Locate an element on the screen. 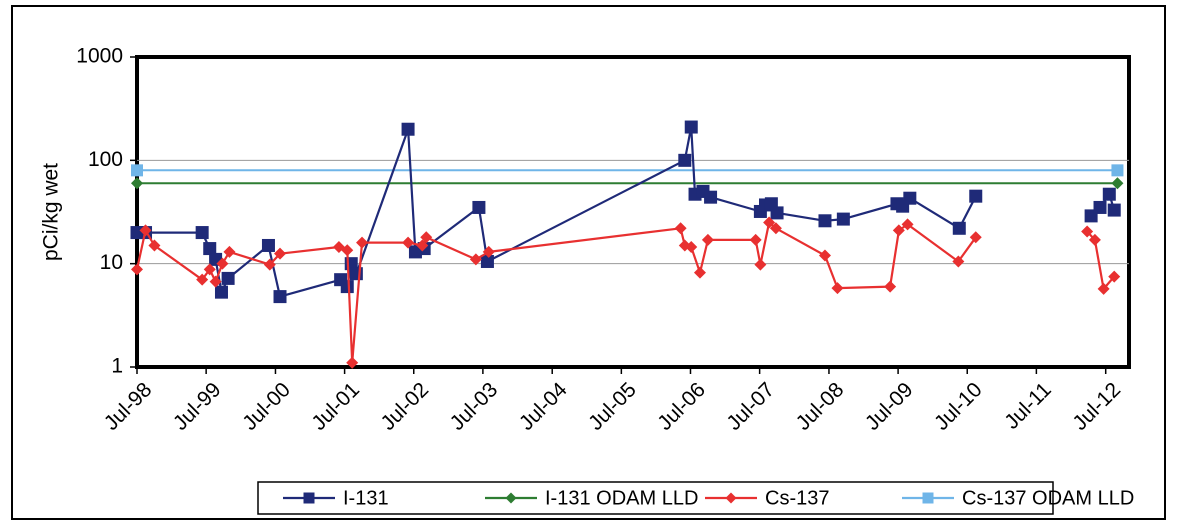 Image resolution: width=1177 pixels, height=525 pixels. y-tick-label: 1 is located at coordinates (117, 366).